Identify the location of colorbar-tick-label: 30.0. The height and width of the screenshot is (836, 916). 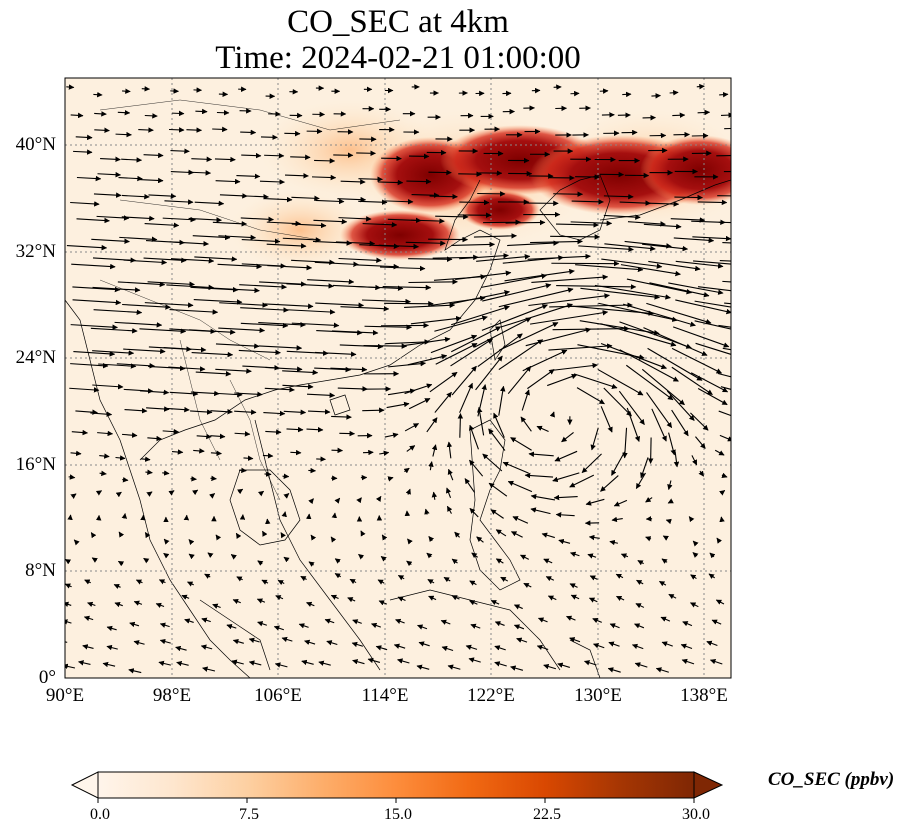
(696, 814).